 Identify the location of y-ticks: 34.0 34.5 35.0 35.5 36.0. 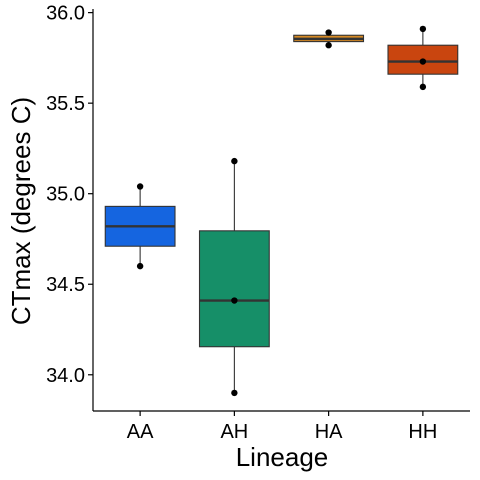
(69, 195).